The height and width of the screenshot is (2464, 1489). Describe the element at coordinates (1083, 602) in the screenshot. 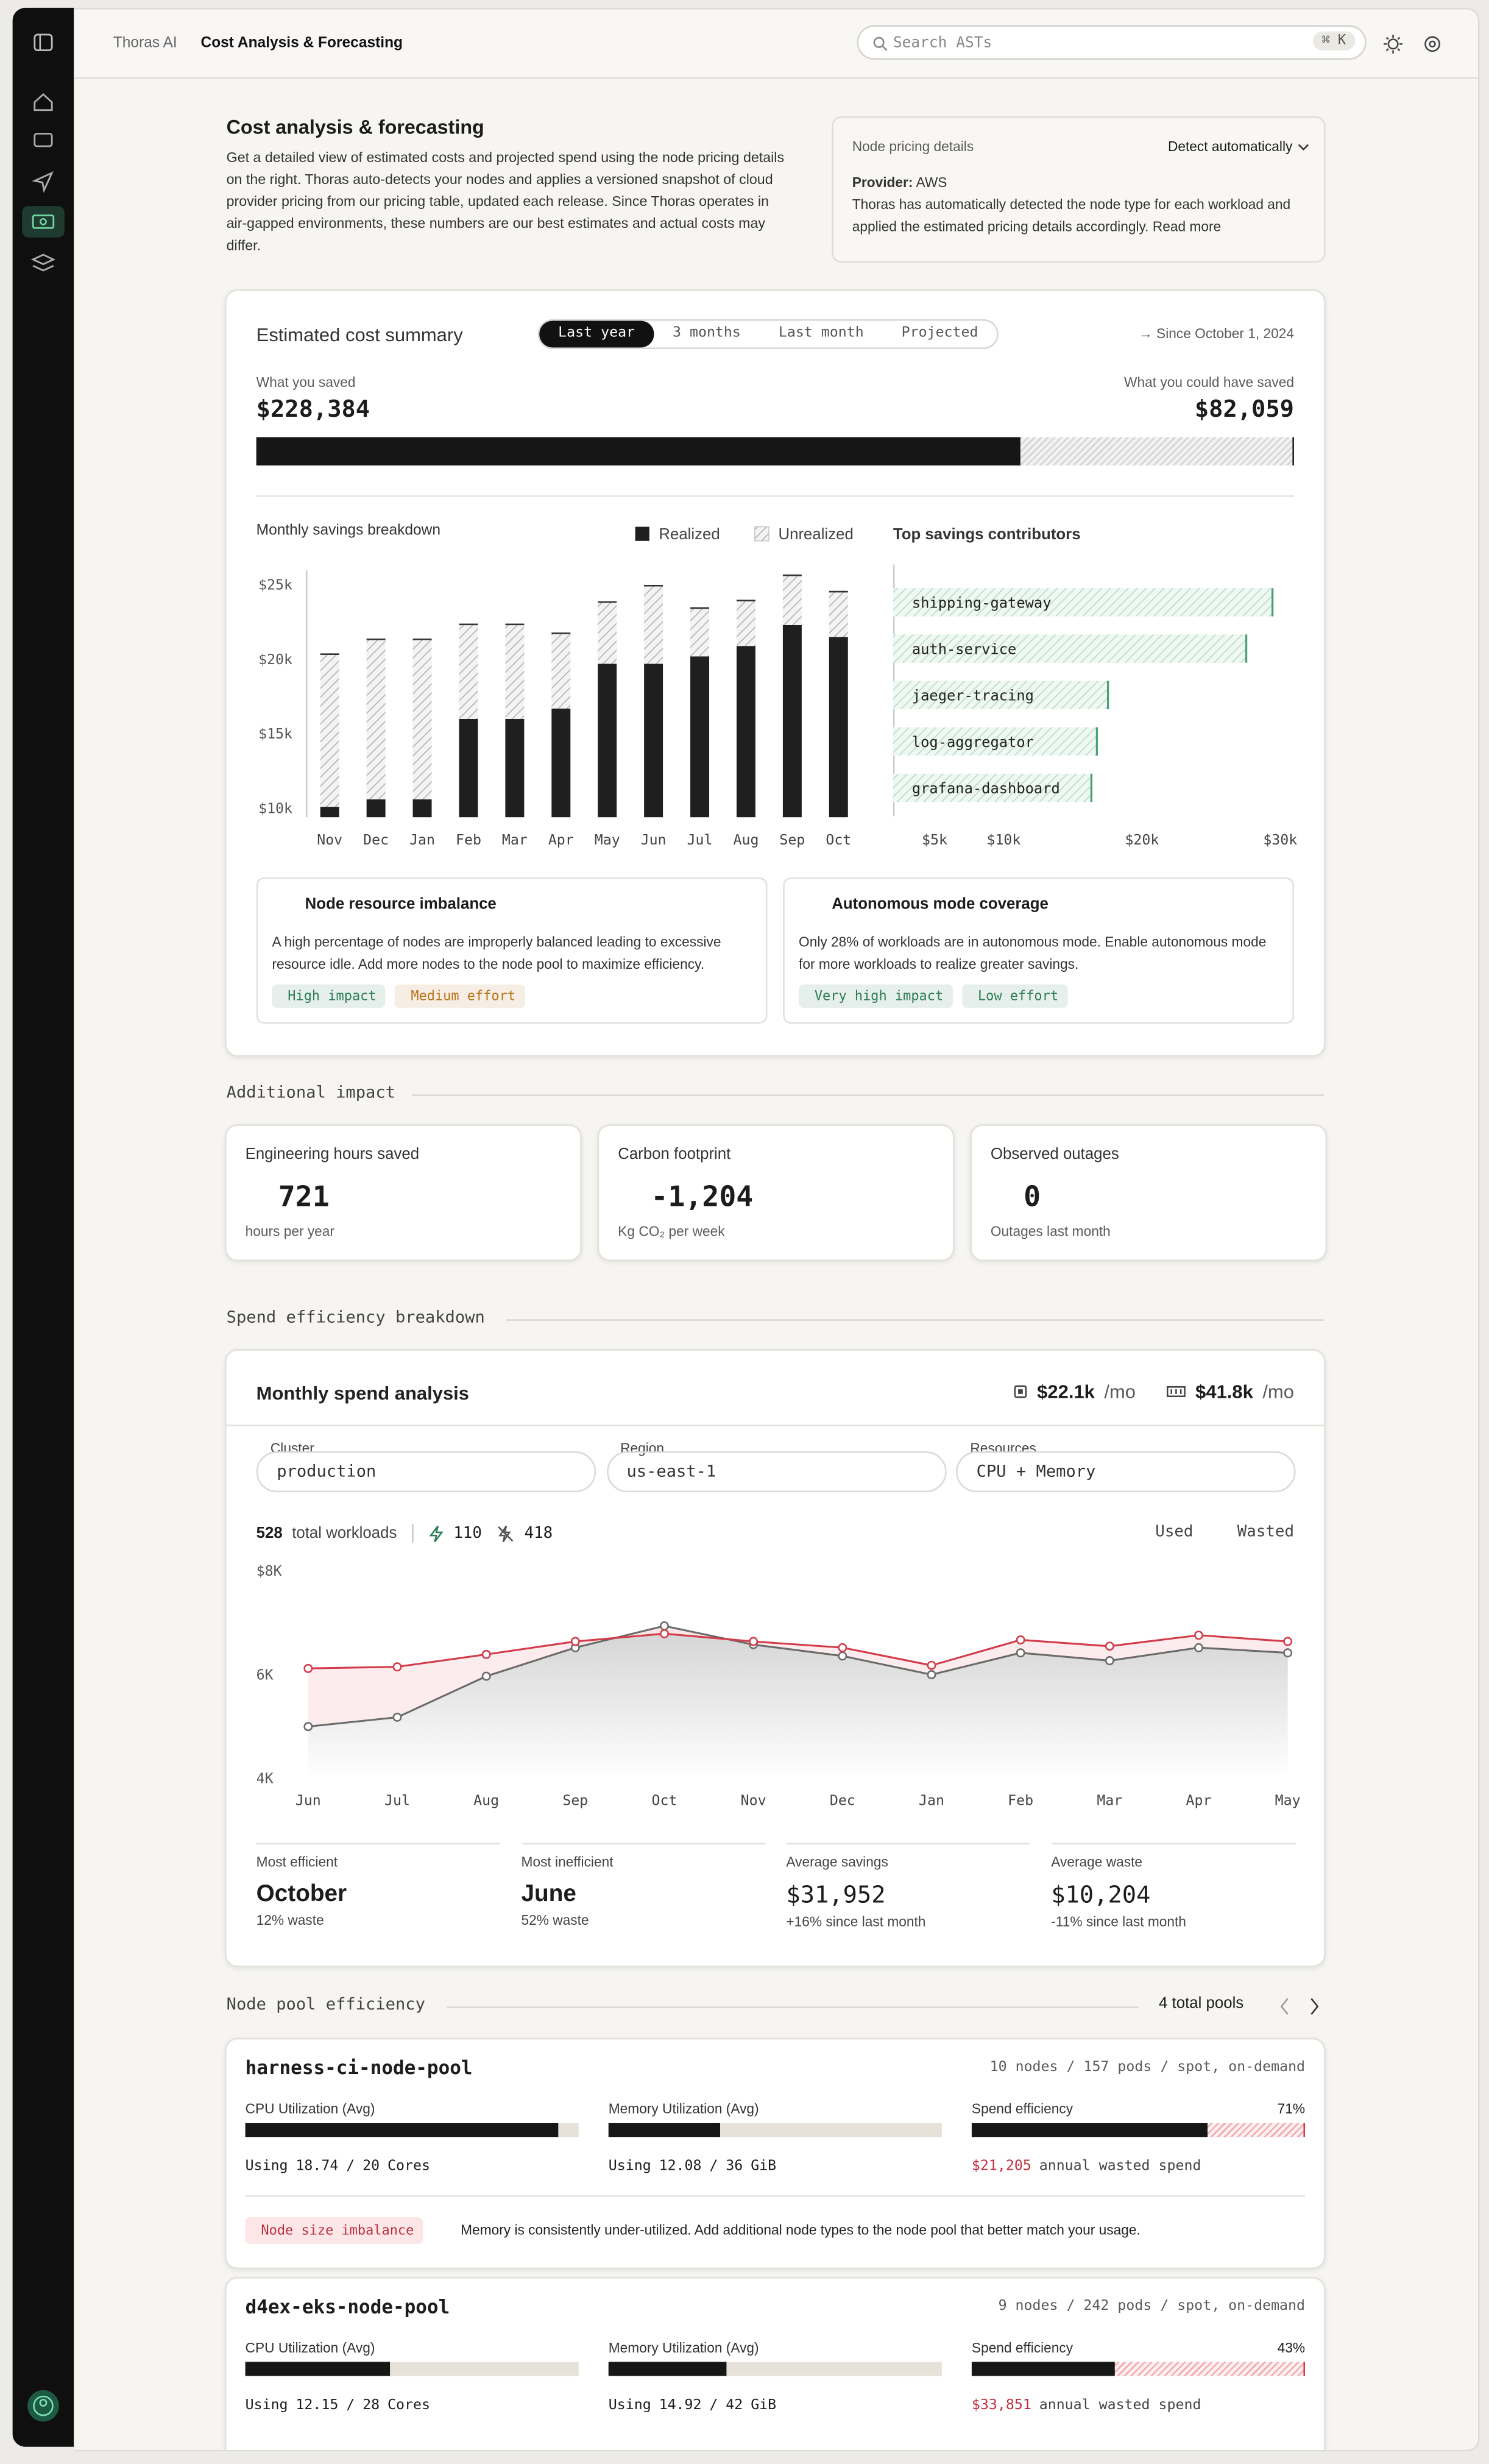

I see `bar` at that location.